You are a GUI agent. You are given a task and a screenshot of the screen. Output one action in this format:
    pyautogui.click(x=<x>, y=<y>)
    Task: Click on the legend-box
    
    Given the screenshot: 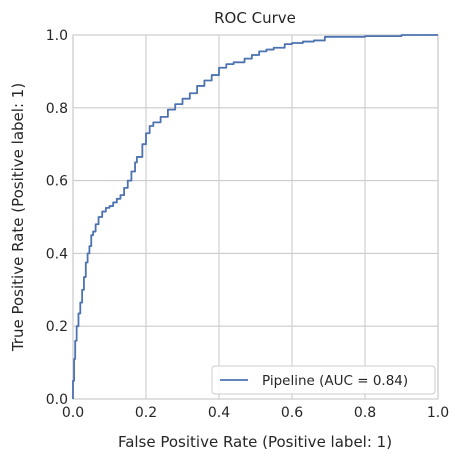 What is the action you would take?
    pyautogui.click(x=323, y=380)
    